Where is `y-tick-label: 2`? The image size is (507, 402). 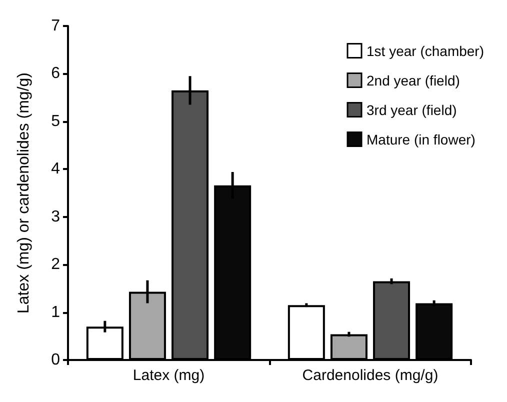 y-tick-label: 2 is located at coordinates (55, 265).